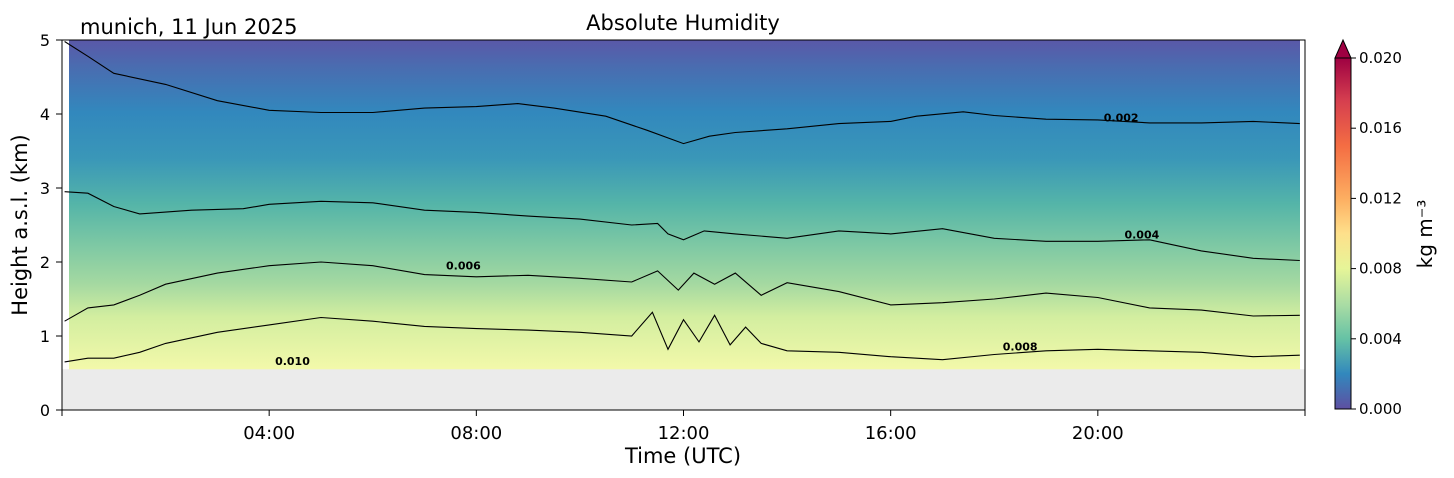 The width and height of the screenshot is (1454, 478). I want to click on colorbar: 0.000 0.004 0.008 0.012 0.016 0.020 kg m⁻³, so click(1385, 228).